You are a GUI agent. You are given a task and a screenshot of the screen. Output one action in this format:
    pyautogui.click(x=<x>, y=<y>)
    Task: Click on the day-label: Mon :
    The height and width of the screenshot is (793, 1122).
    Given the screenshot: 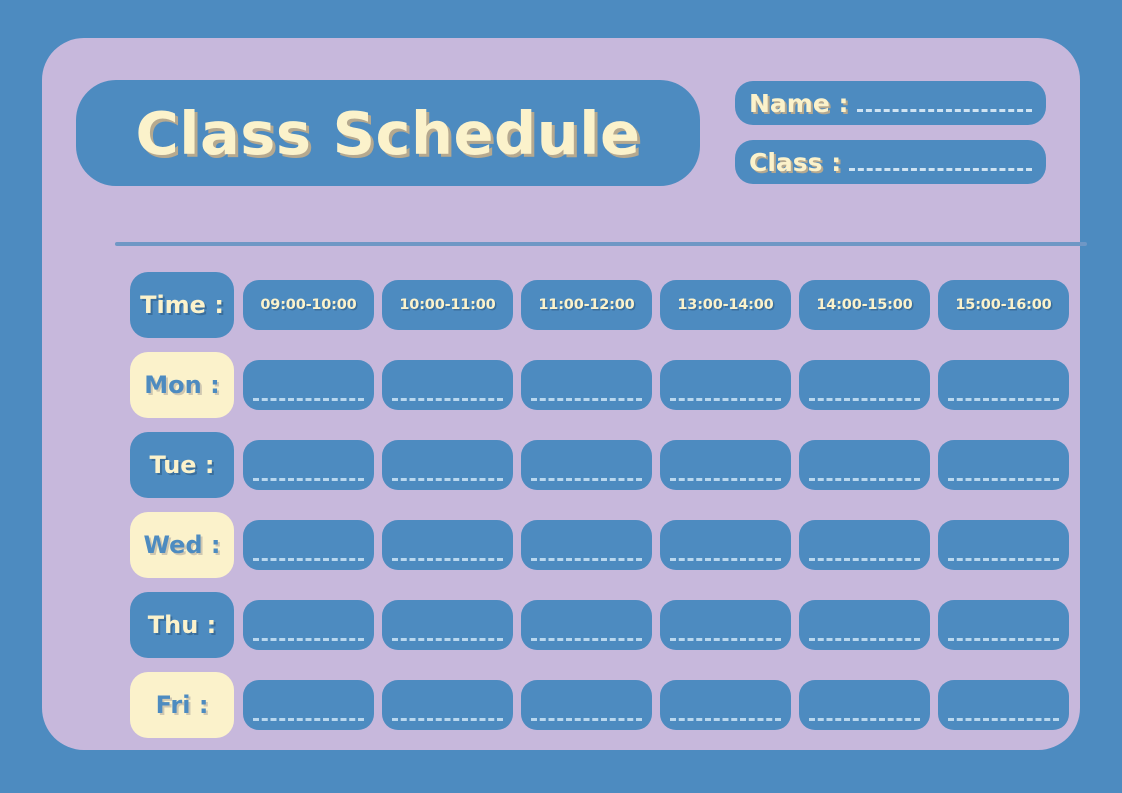 What is the action you would take?
    pyautogui.click(x=182, y=385)
    